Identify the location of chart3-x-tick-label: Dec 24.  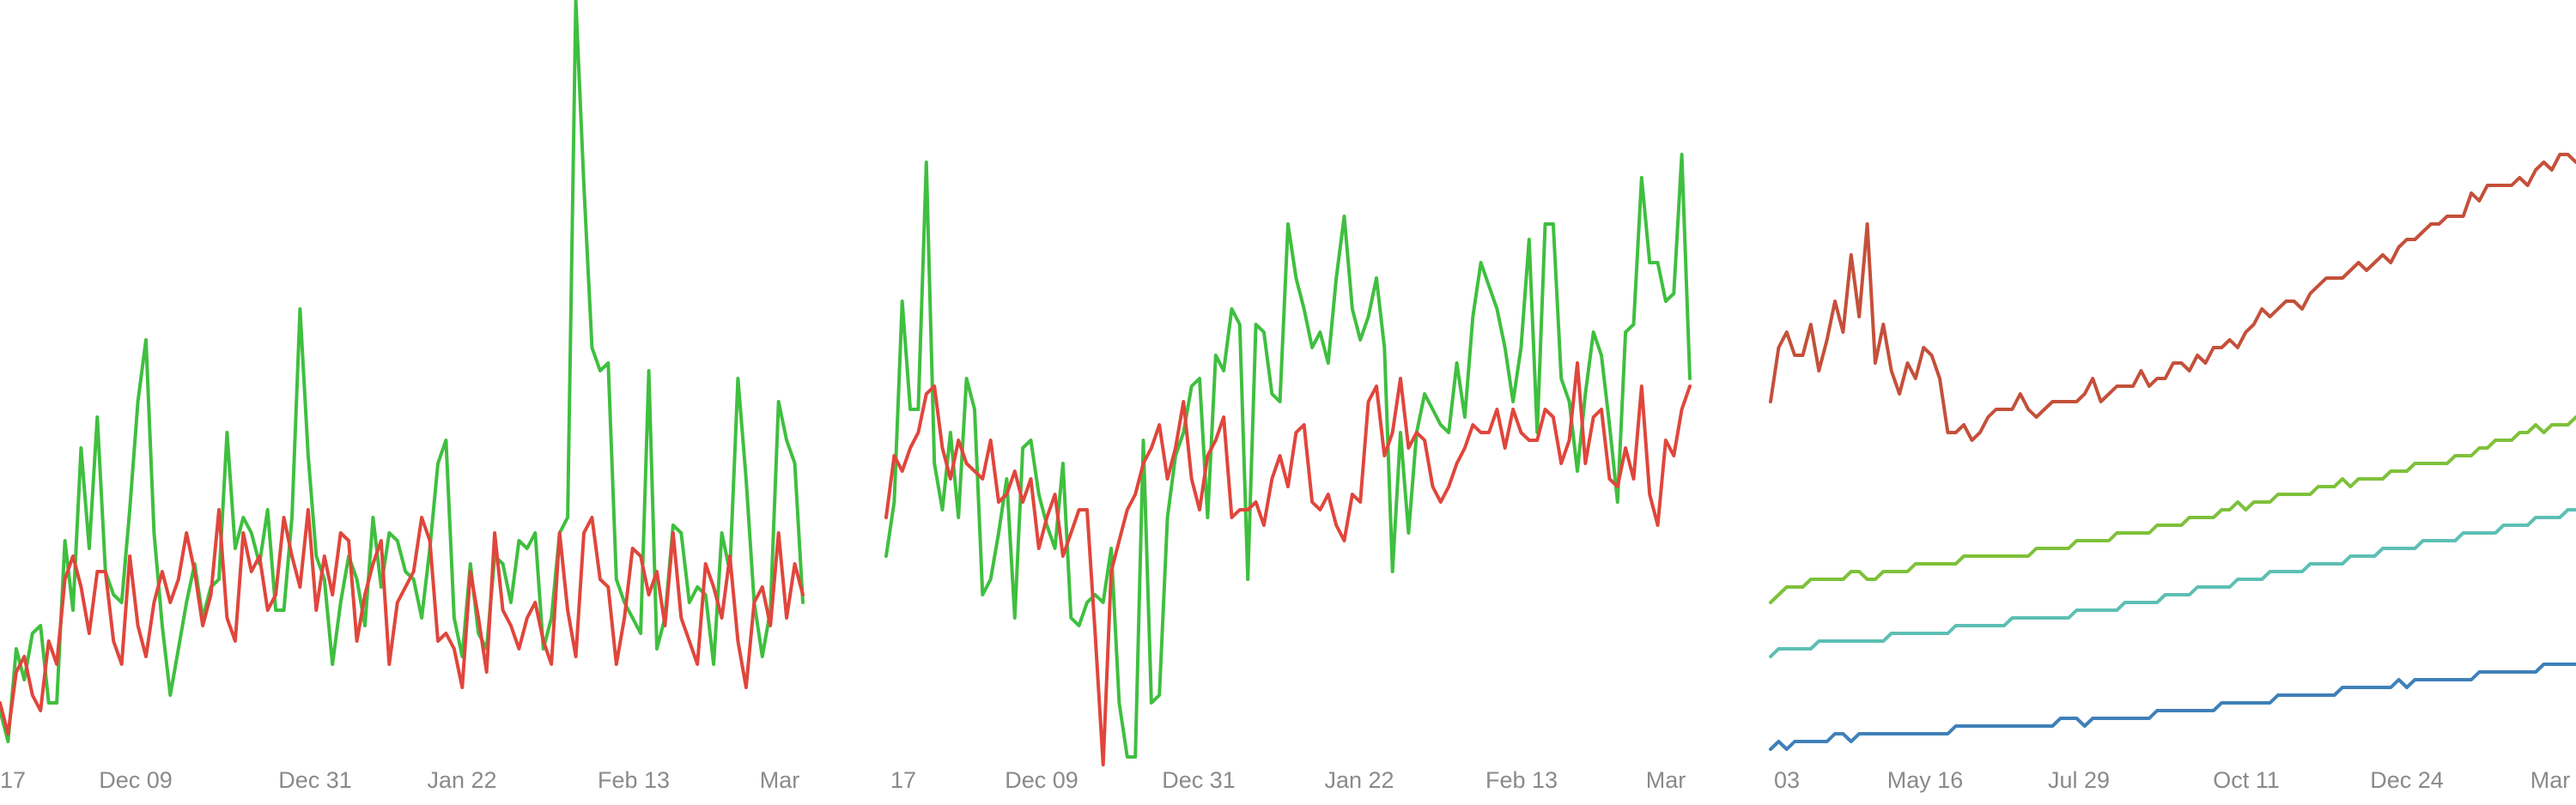
(2407, 780).